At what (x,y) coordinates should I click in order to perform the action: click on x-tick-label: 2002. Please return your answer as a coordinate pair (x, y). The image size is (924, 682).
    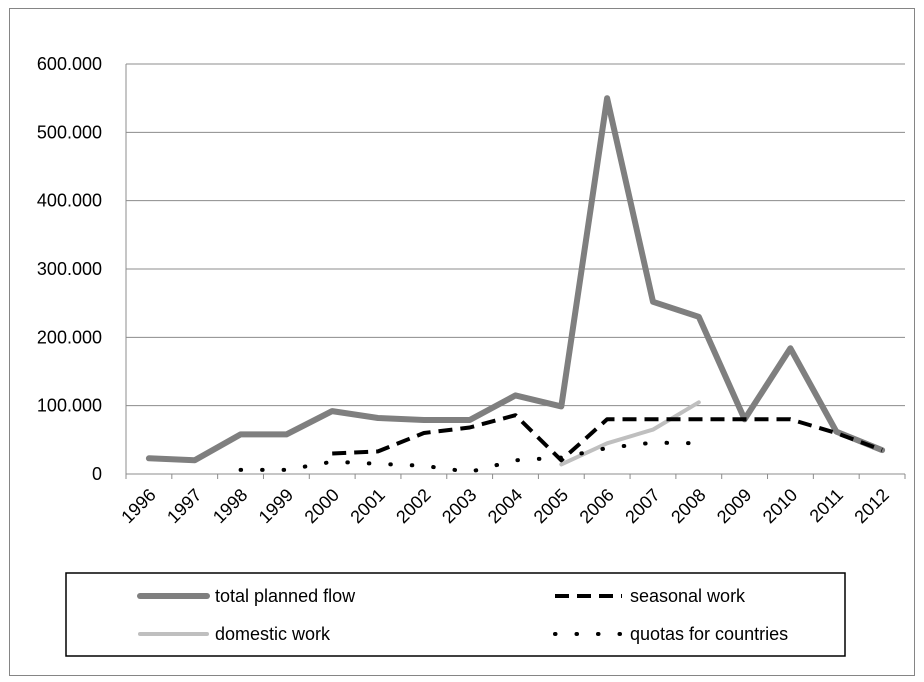
    Looking at the image, I should click on (413, 506).